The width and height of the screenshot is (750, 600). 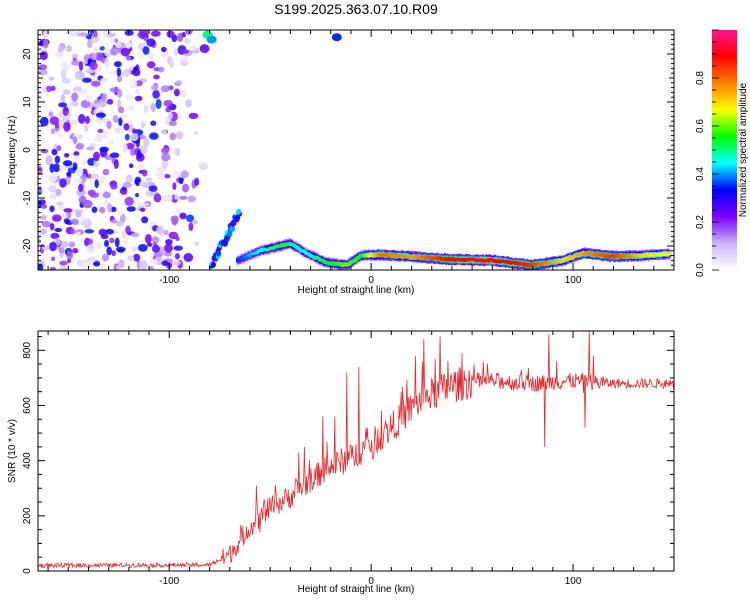 I want to click on snr-y-tick-label: 400, so click(x=27, y=460).